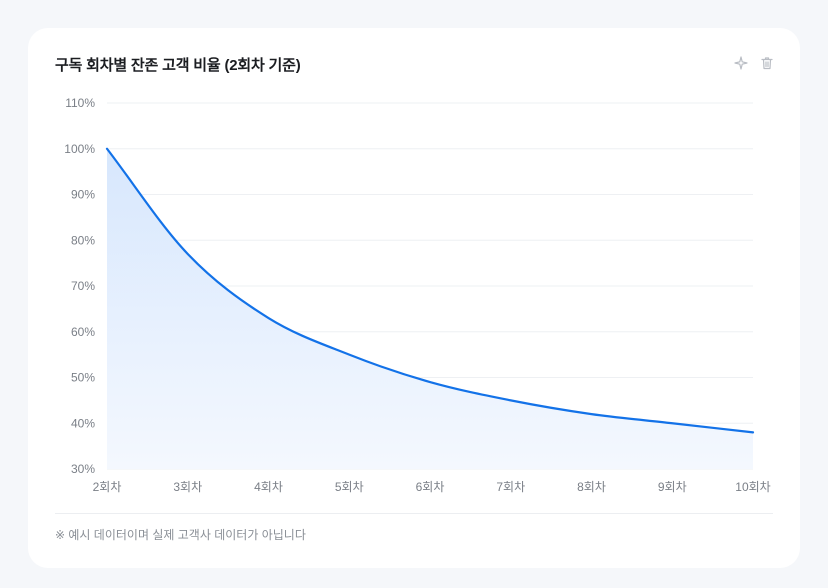 The image size is (828, 588). Describe the element at coordinates (83, 286) in the screenshot. I see `y-tick-label: 70%` at that location.